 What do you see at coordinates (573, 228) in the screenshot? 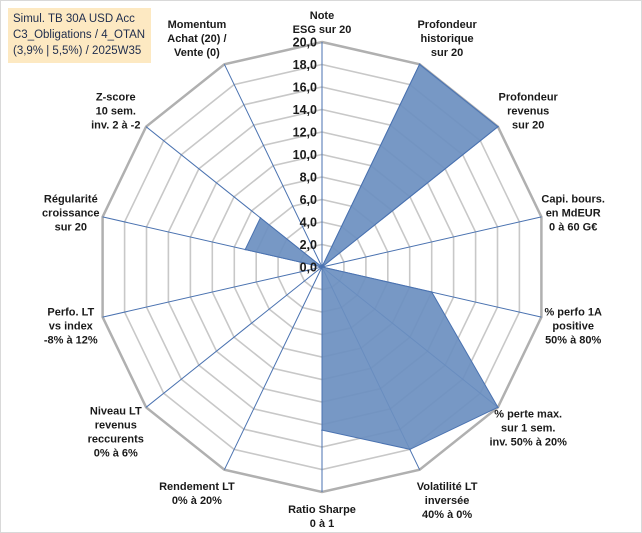
I see `axis-label: 0 à 60 G€` at bounding box center [573, 228].